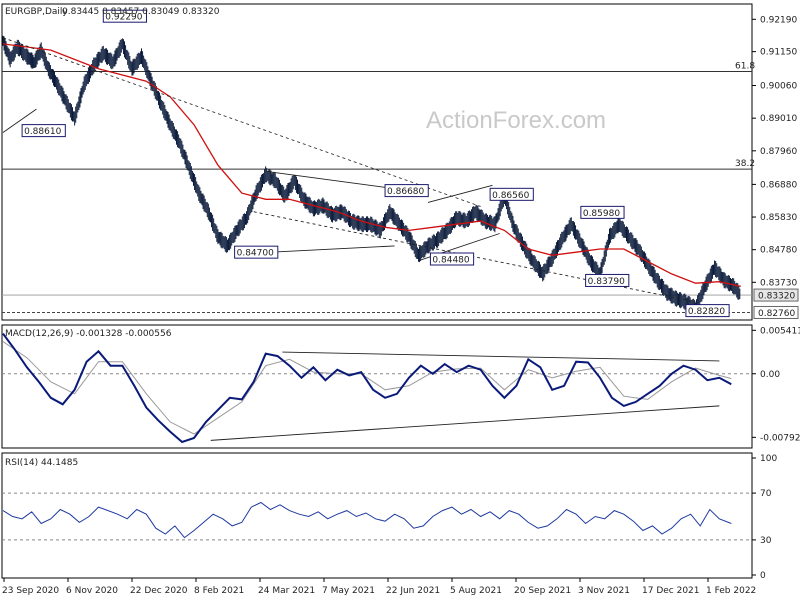 The width and height of the screenshot is (800, 600). I want to click on date-tick-label: 3 Nov 2021, so click(604, 591).